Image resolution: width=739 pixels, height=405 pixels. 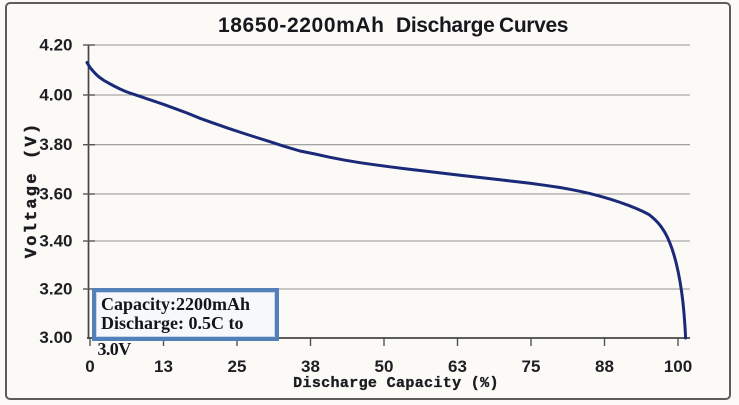 I want to click on svg-text: 3.80, so click(x=55, y=144).